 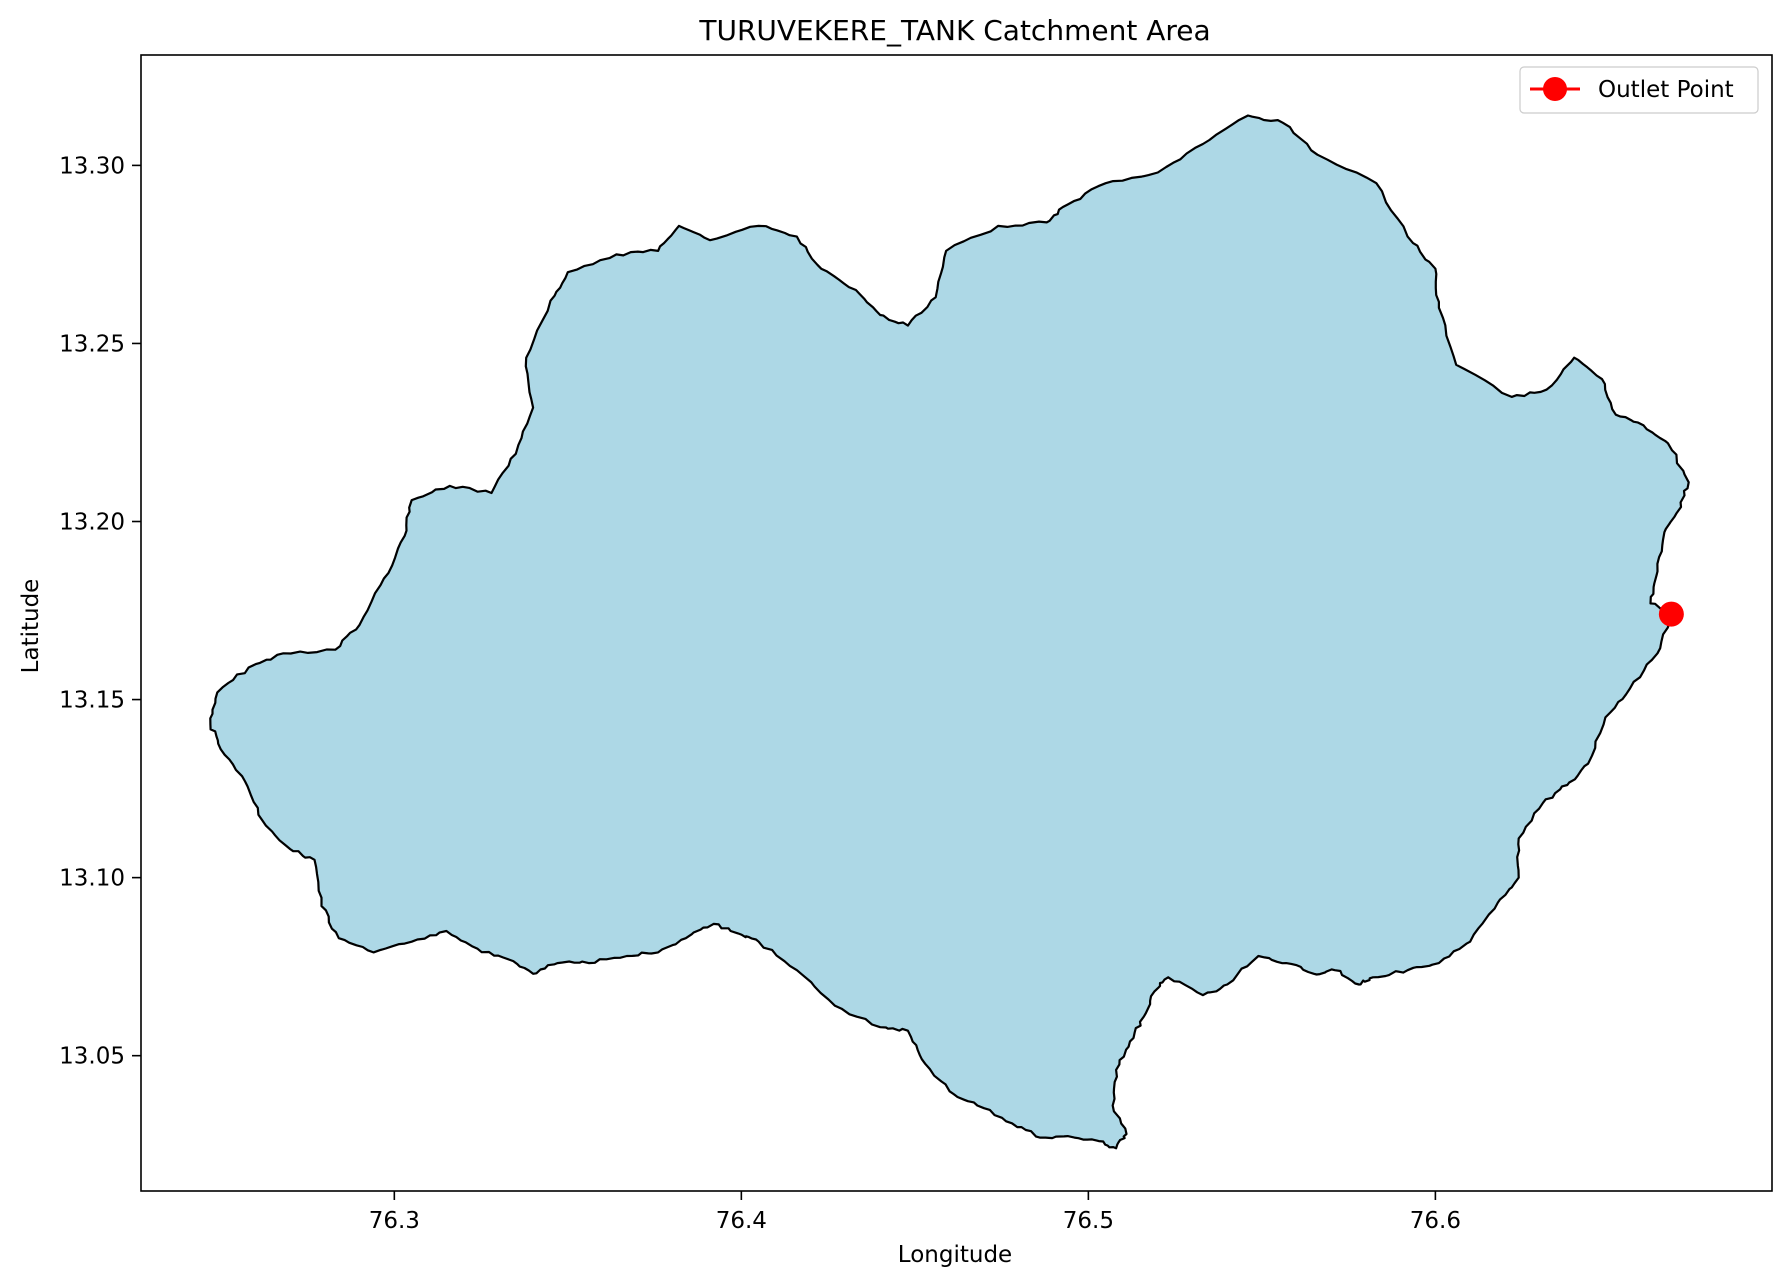 What do you see at coordinates (955, 1255) in the screenshot?
I see `x-axis-label: Longitude` at bounding box center [955, 1255].